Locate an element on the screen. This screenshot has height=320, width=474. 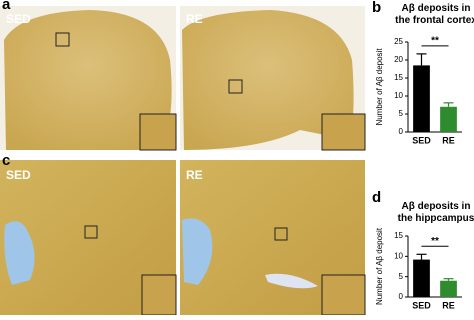
panel-label: c is located at coordinates (6, 160).